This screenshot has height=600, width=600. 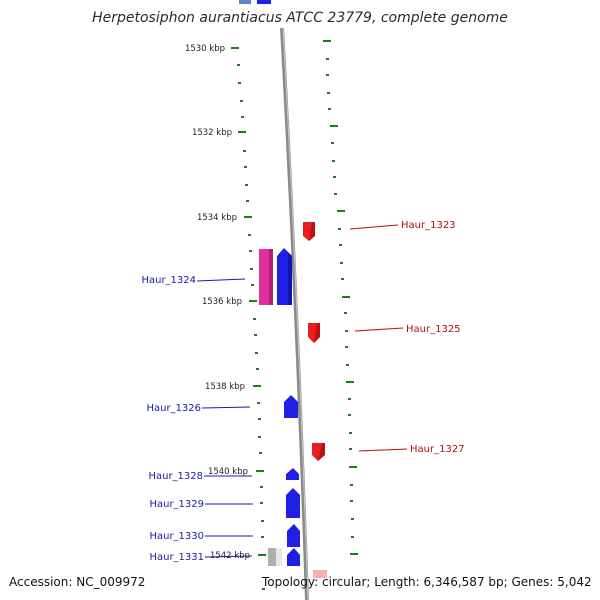 What do you see at coordinates (271, 277) in the screenshot?
I see `gene-haur-1324-rna-shade` at bounding box center [271, 277].